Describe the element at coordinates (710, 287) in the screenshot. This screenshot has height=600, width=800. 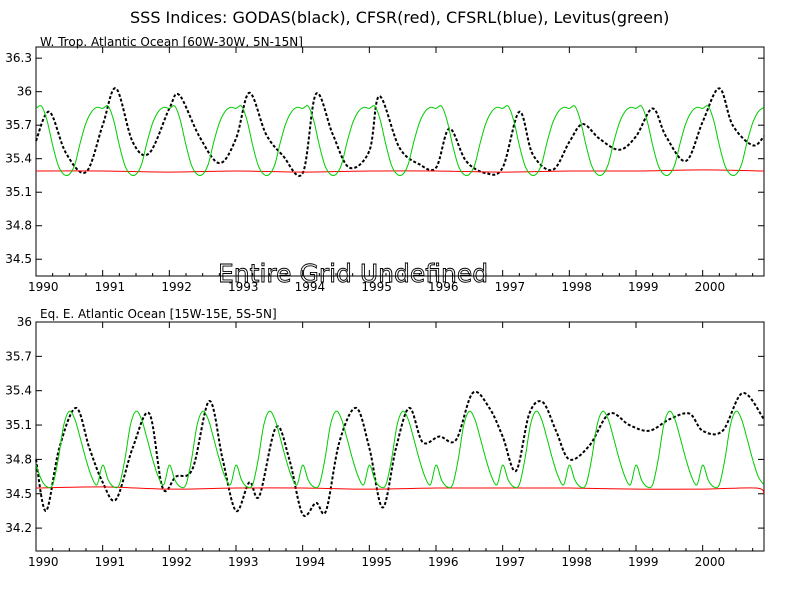
I see `x-tick-label-top: 2000` at that location.